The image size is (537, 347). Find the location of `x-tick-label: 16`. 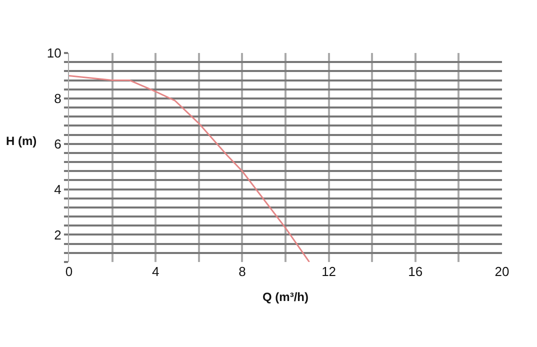

x-tick-label: 16 is located at coordinates (415, 271).